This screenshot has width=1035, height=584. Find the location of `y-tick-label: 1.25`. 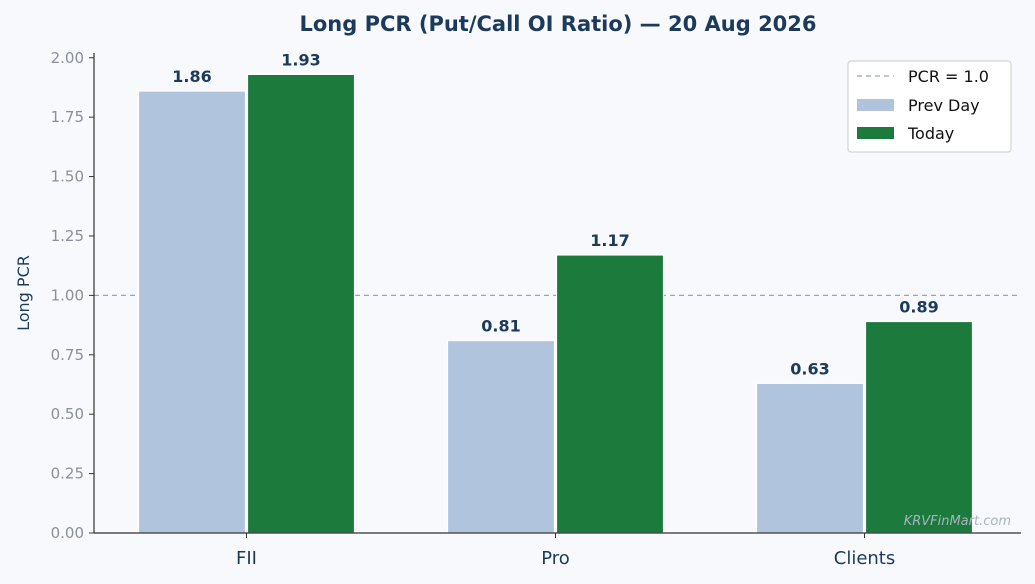

y-tick-label: 1.25 is located at coordinates (67, 236).